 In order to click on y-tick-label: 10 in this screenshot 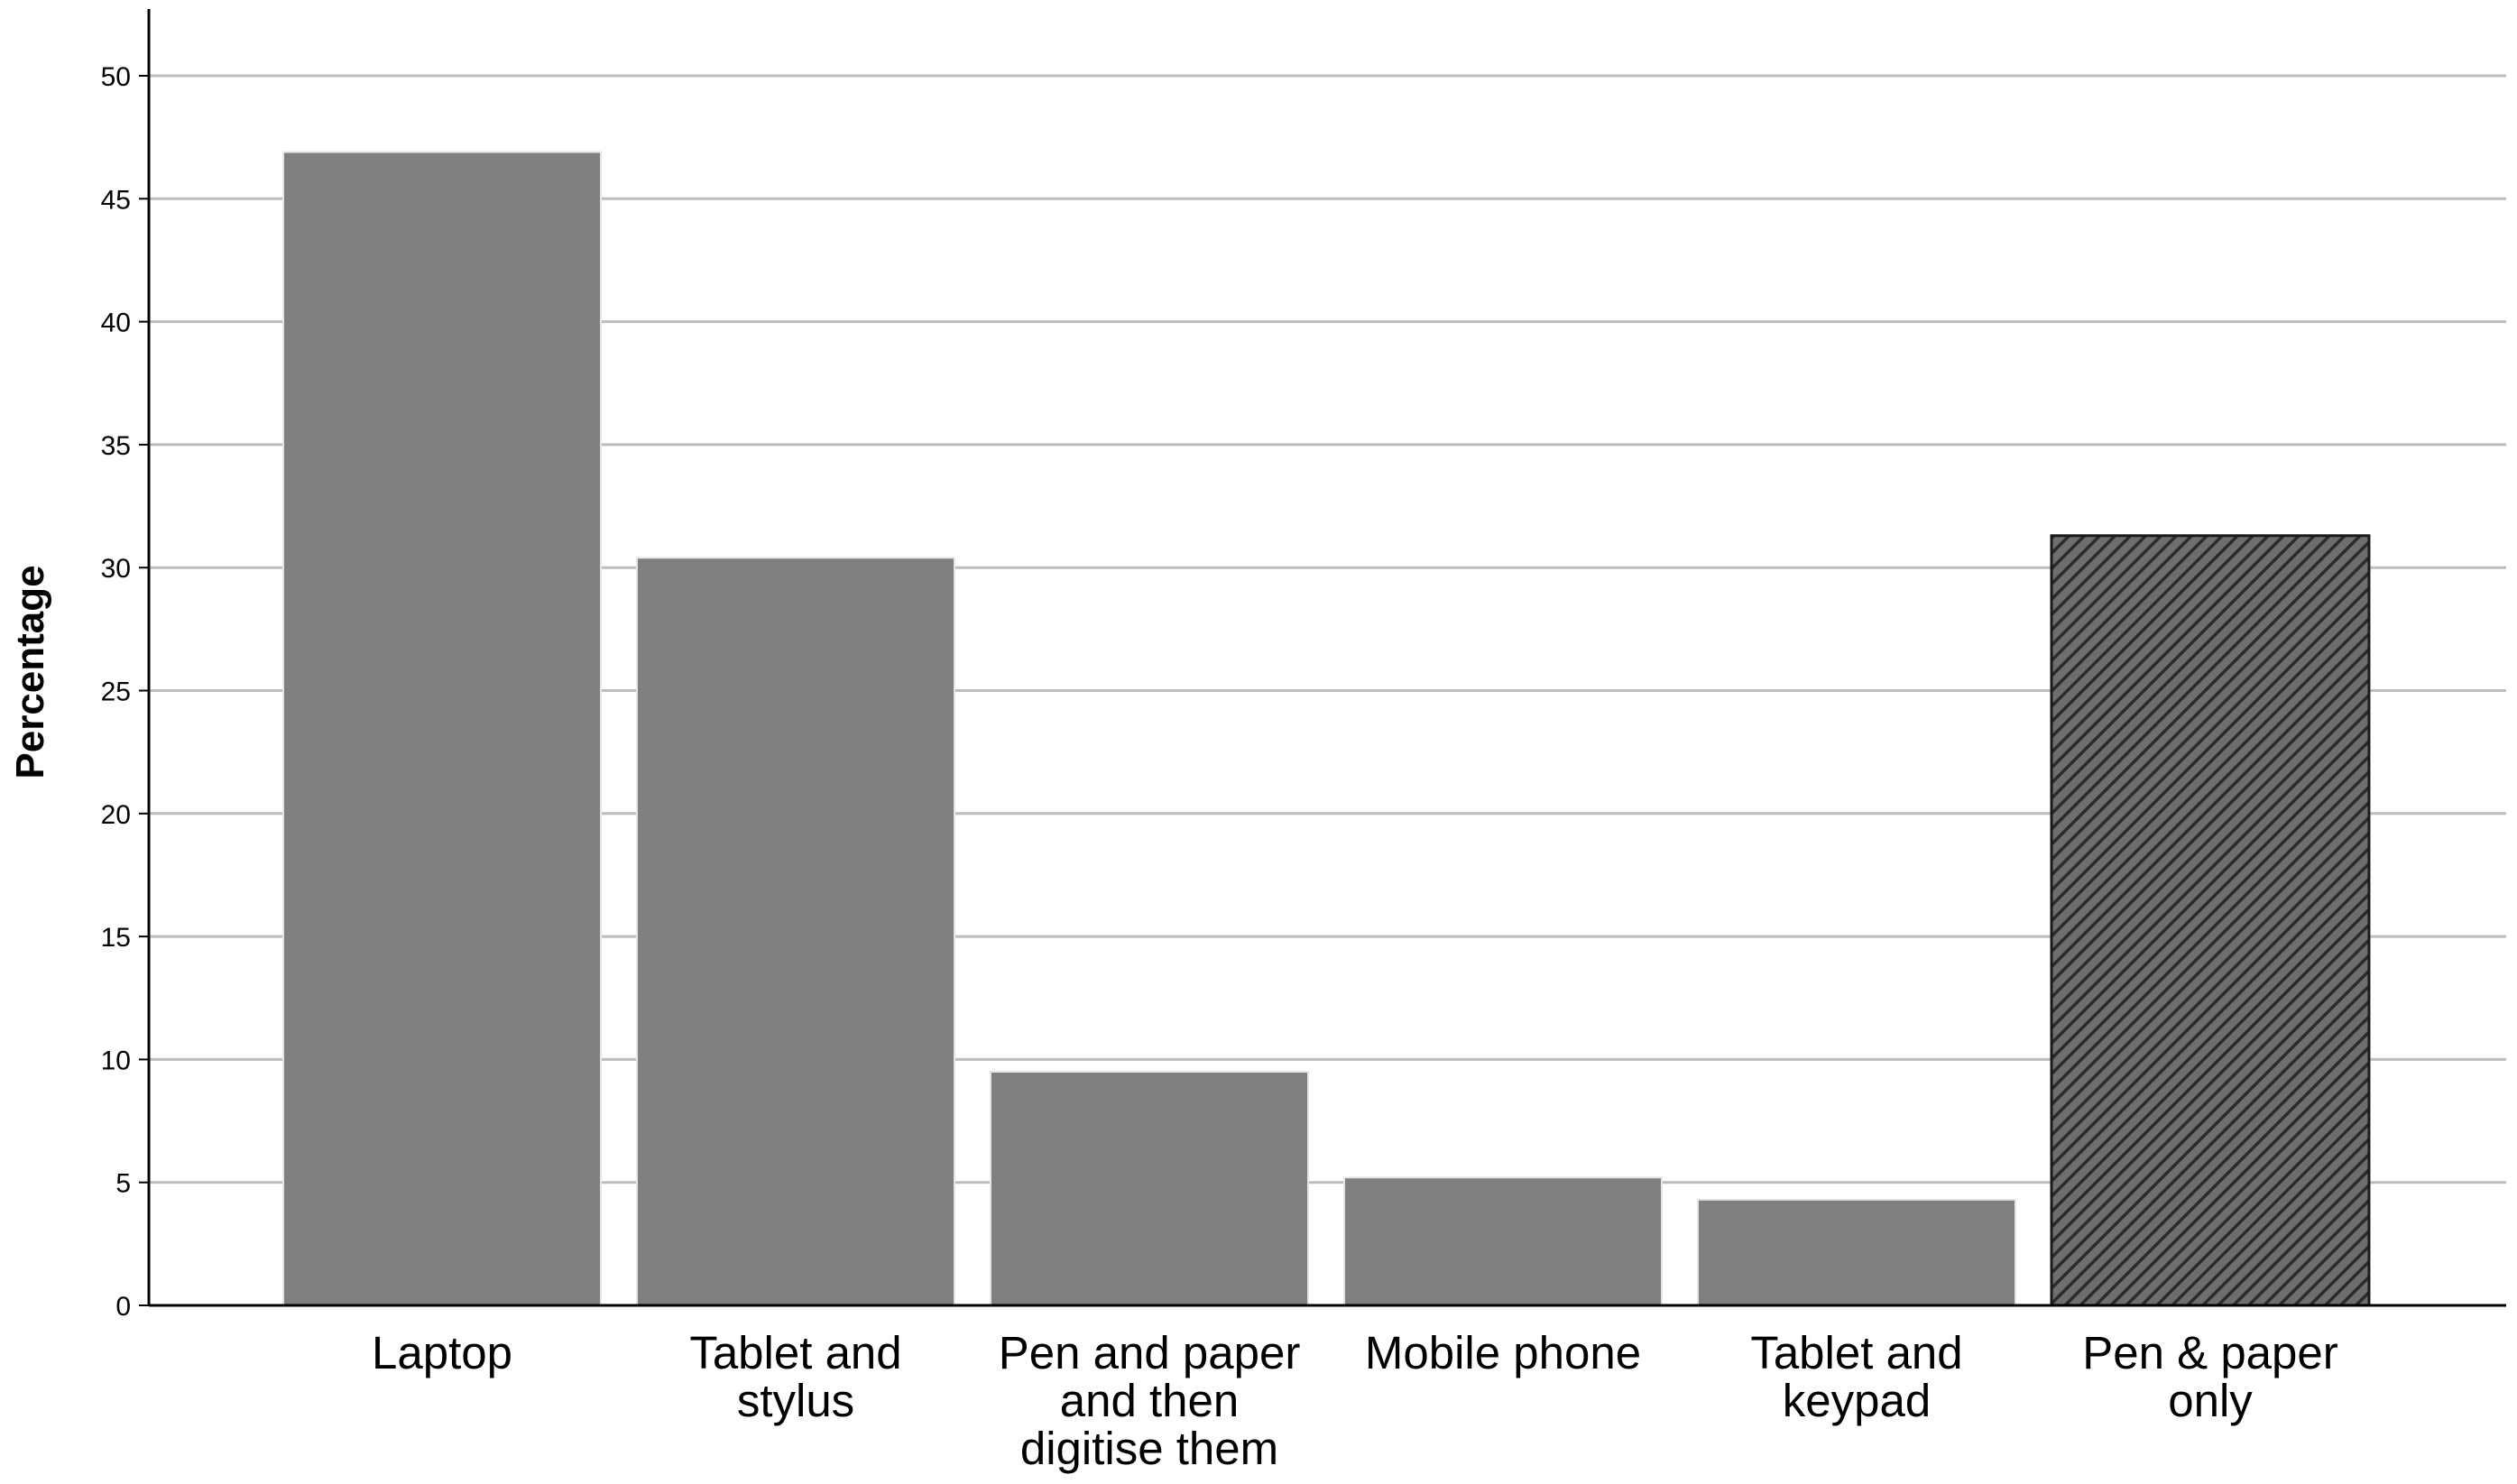, I will do `click(116, 1060)`.